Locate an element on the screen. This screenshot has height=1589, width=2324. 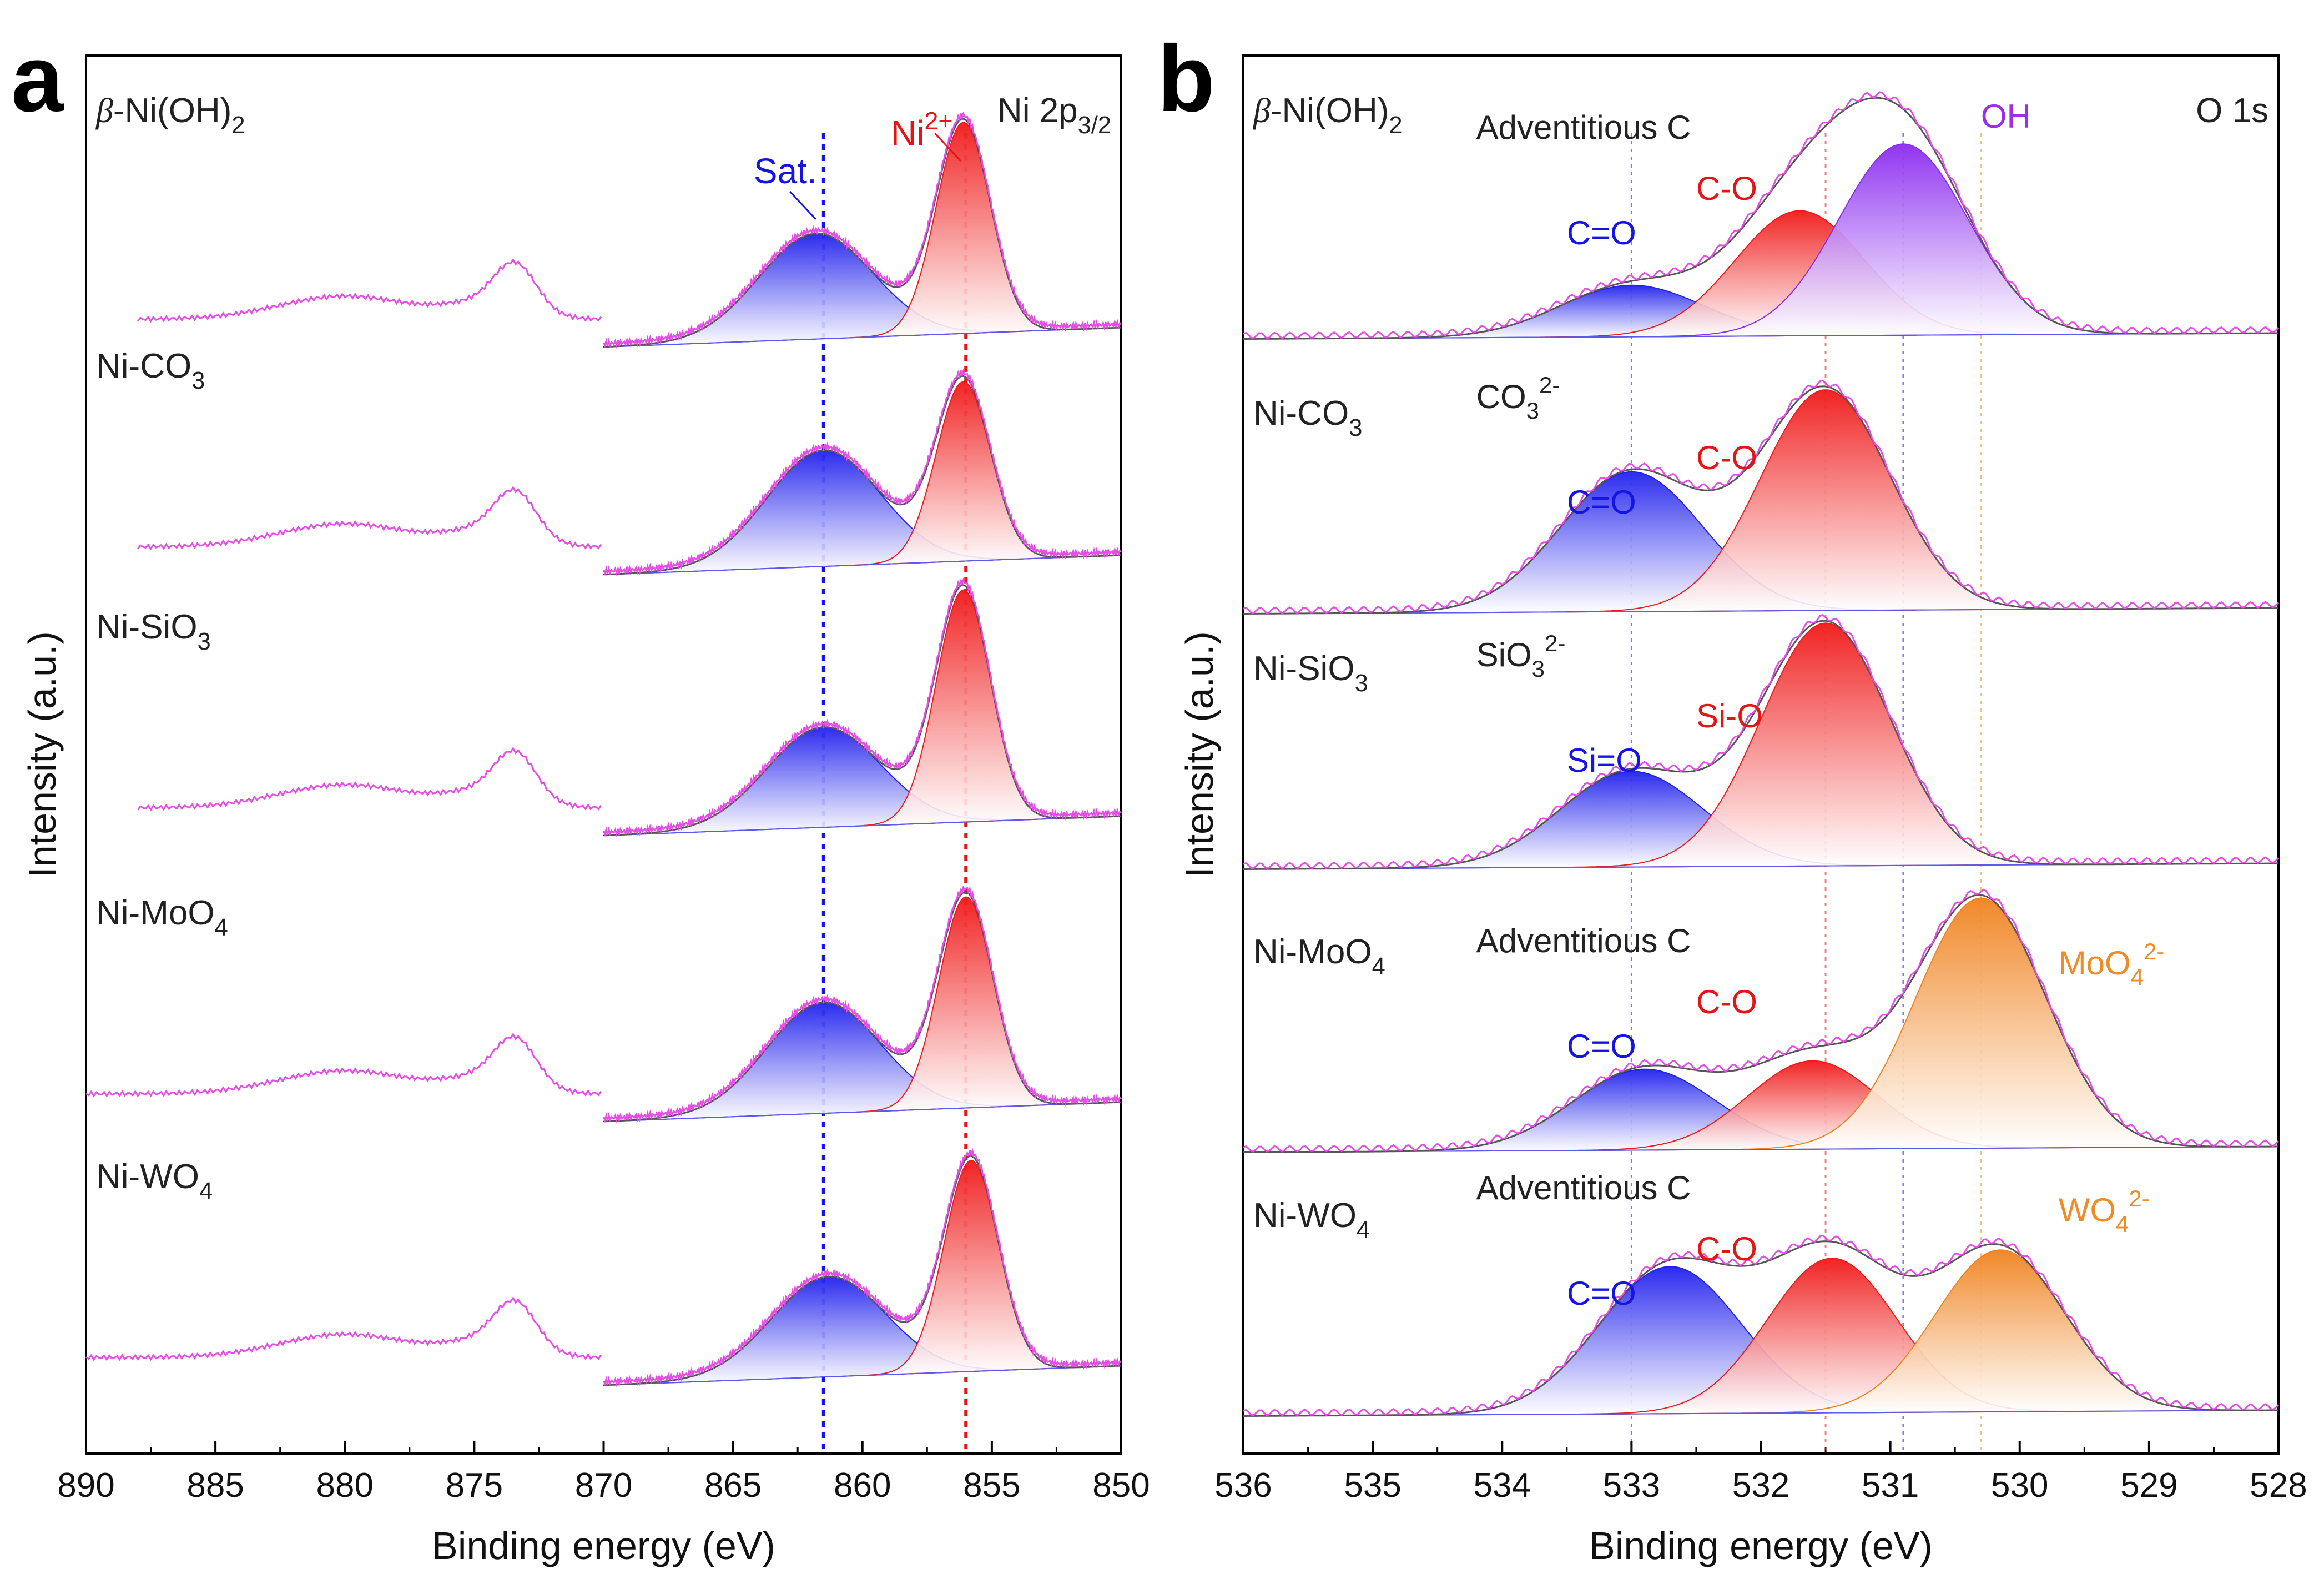
x-tick-label: 531 is located at coordinates (1890, 1485).